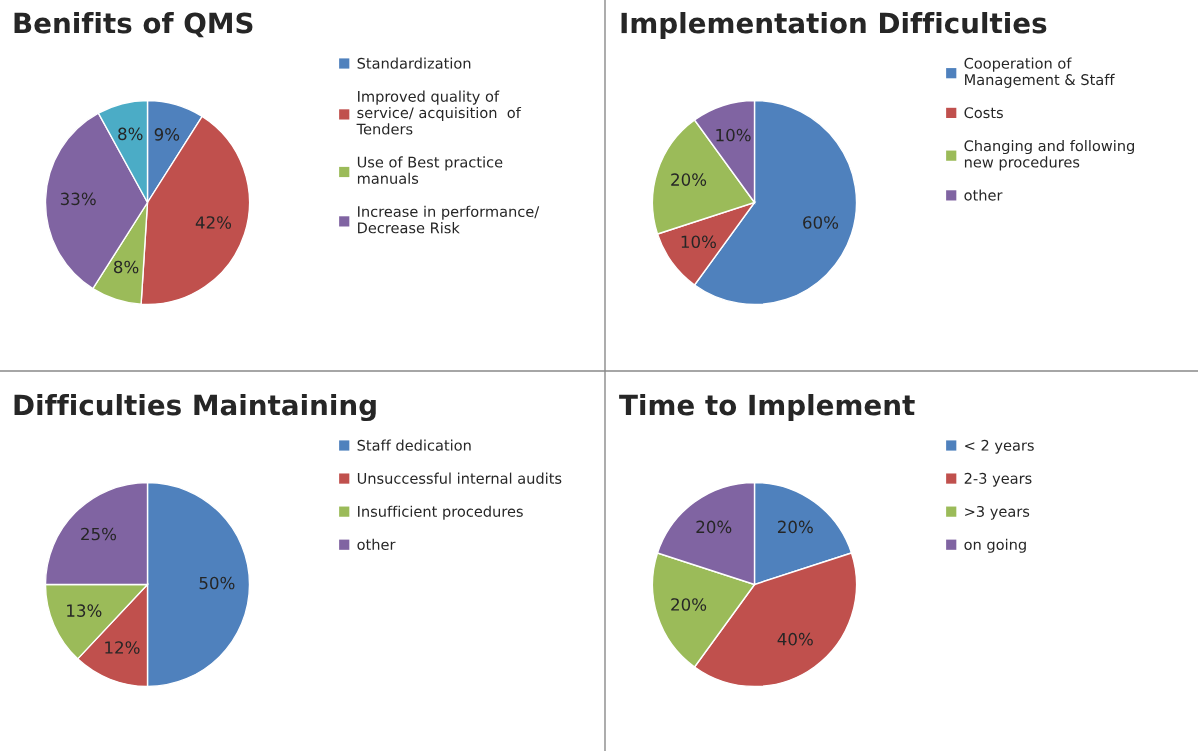  I want to click on legend-label: Use of Best practice manuals, so click(430, 170).